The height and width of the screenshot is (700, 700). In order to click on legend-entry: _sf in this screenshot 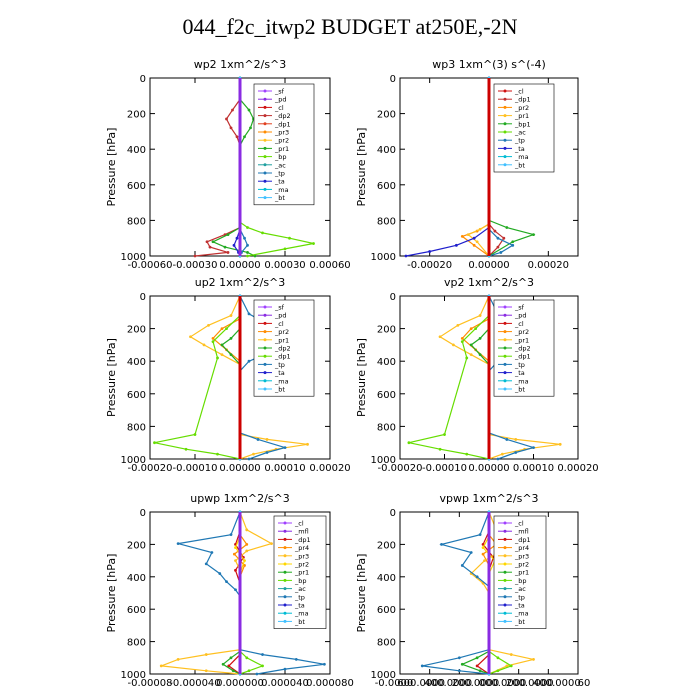, I will do `click(519, 308)`.